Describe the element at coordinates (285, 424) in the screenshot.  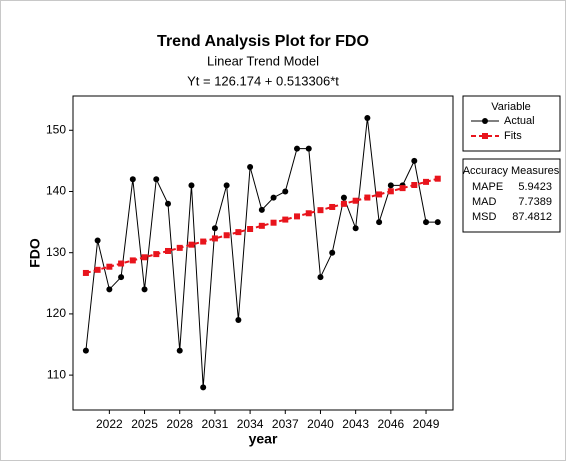
I see `x-tick-label: 2037` at that location.